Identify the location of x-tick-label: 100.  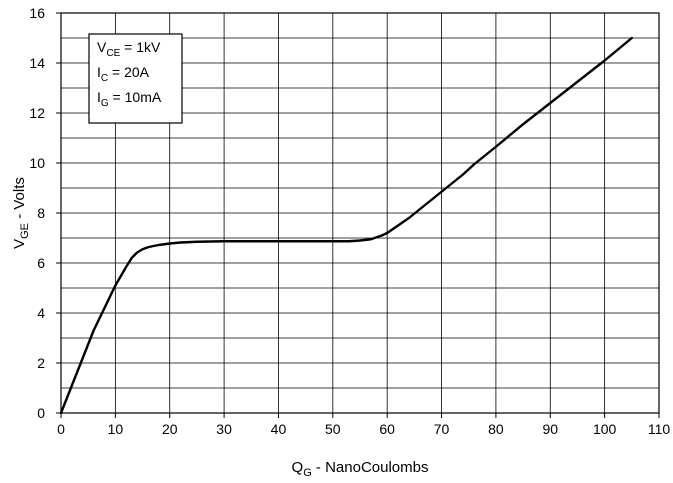
(605, 429).